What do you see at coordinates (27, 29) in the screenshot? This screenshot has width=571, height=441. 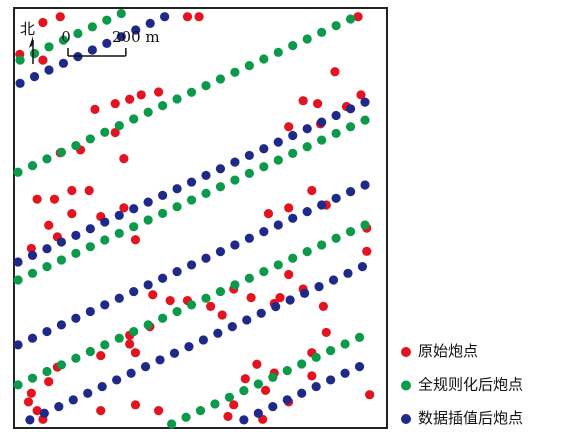 I see `north-label: 北` at bounding box center [27, 29].